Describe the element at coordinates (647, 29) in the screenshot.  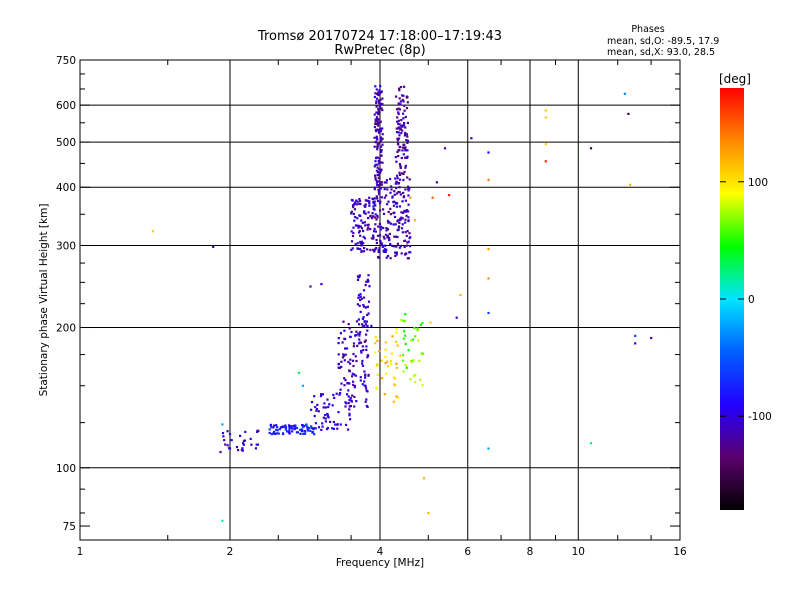
I see `phases-heading: Phases` at that location.